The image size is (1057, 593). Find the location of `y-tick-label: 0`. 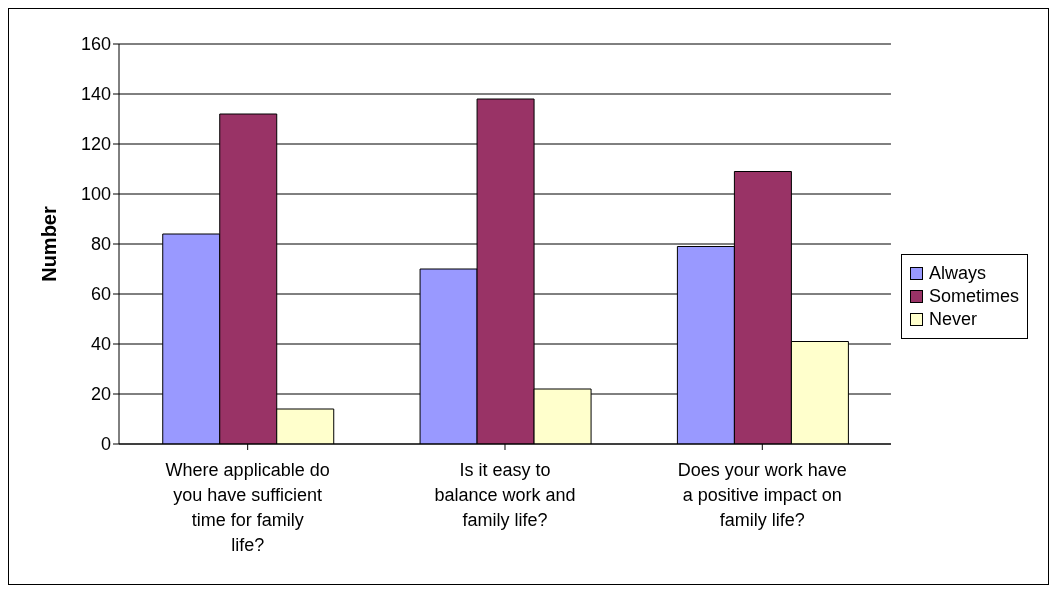

y-tick-label: 0 is located at coordinates (105, 444).